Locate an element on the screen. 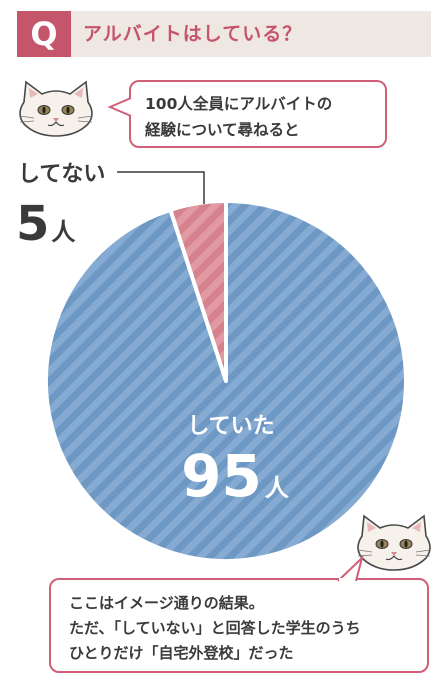 Image resolution: width=448 pixels, height=688 pixels. value-not-working-unit: 人 is located at coordinates (63, 232).